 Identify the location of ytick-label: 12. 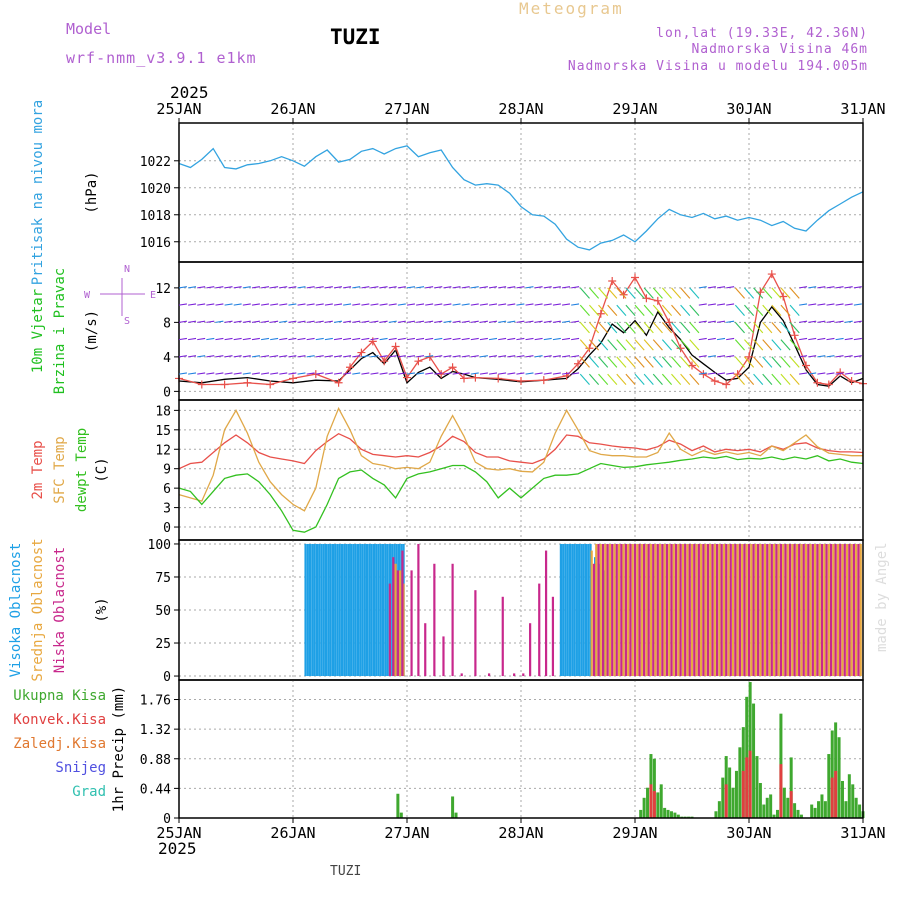
(163, 289).